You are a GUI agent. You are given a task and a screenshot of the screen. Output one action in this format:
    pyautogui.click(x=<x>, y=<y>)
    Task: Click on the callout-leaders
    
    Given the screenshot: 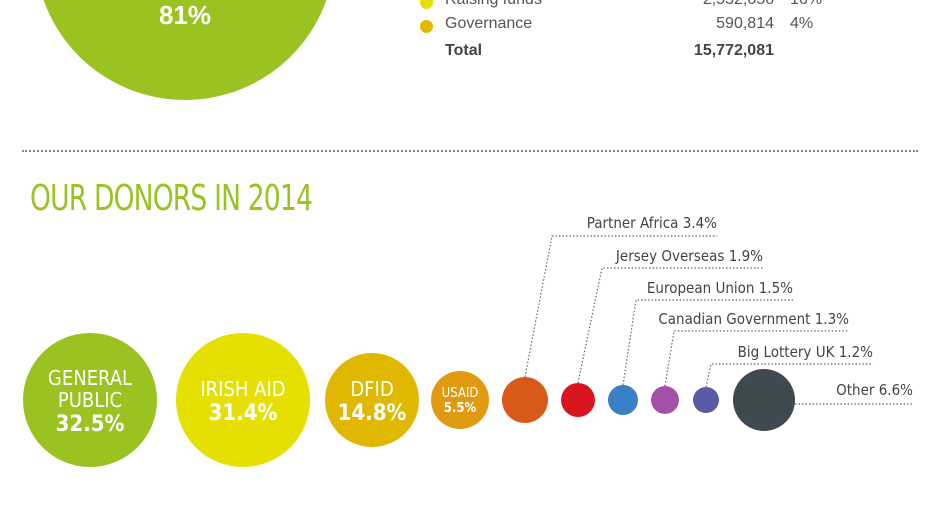 What is the action you would take?
    pyautogui.click(x=718, y=320)
    